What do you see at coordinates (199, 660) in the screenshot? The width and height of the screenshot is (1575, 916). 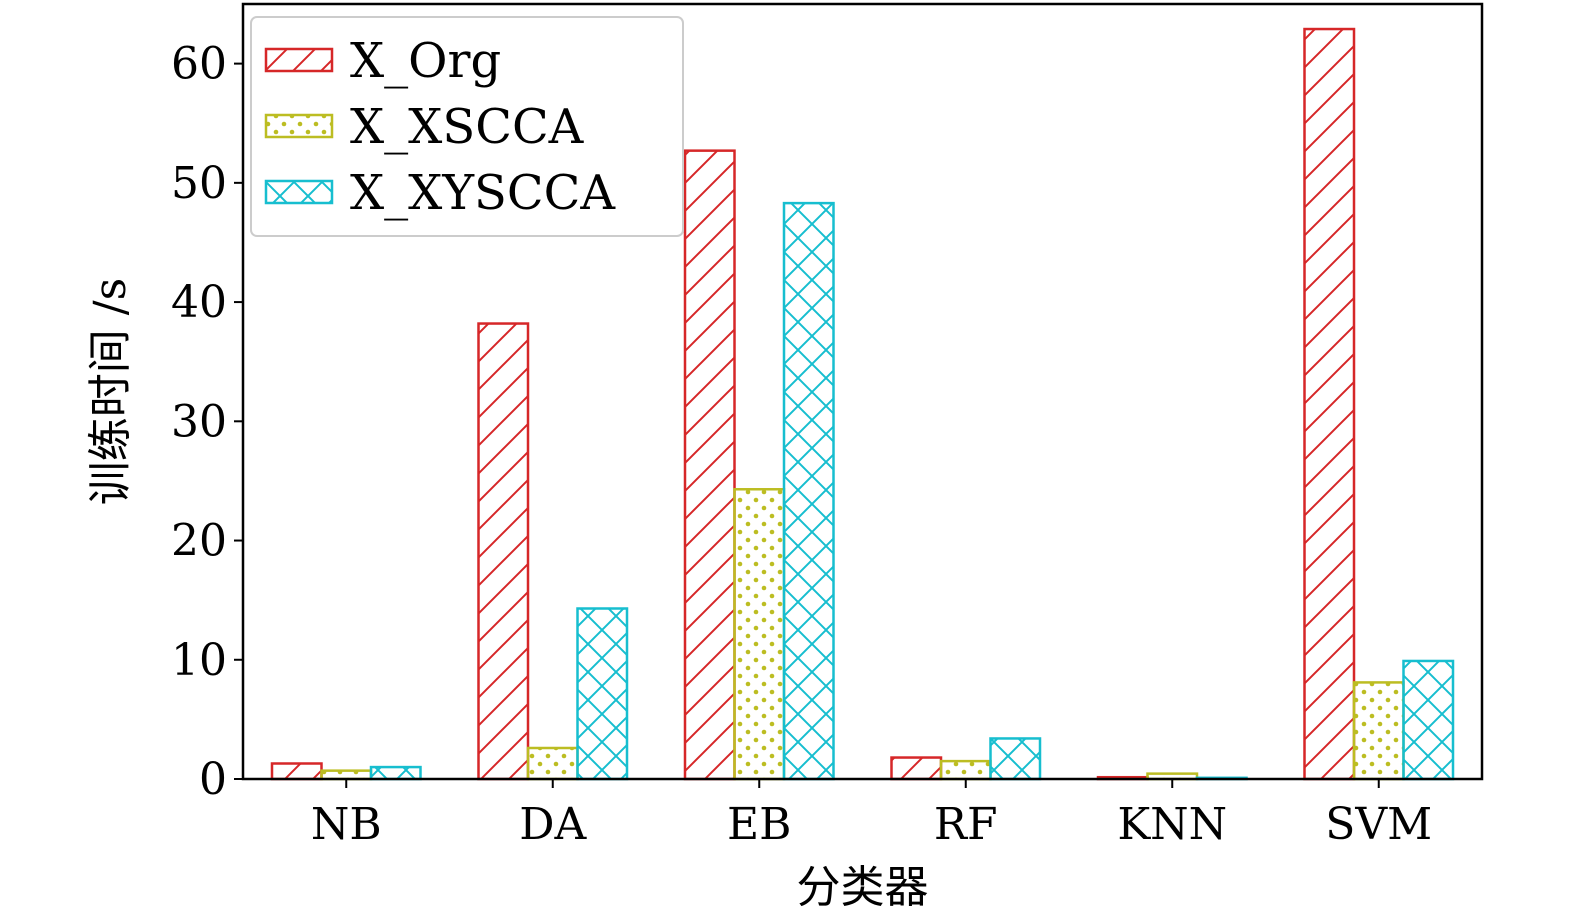 I see `y-tick-label: 10` at bounding box center [199, 660].